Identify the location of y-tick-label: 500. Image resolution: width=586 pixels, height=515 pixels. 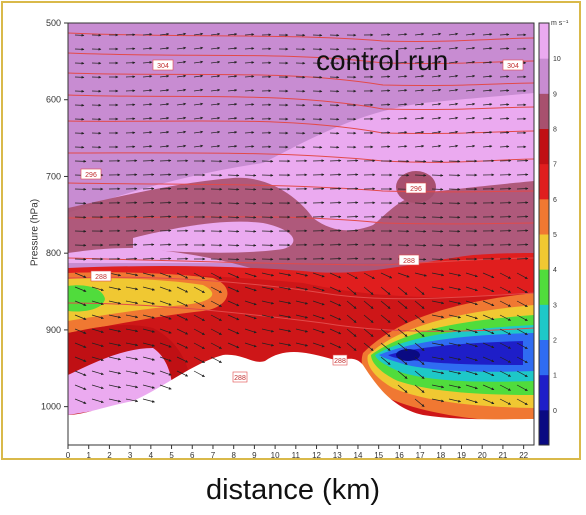
(53, 23).